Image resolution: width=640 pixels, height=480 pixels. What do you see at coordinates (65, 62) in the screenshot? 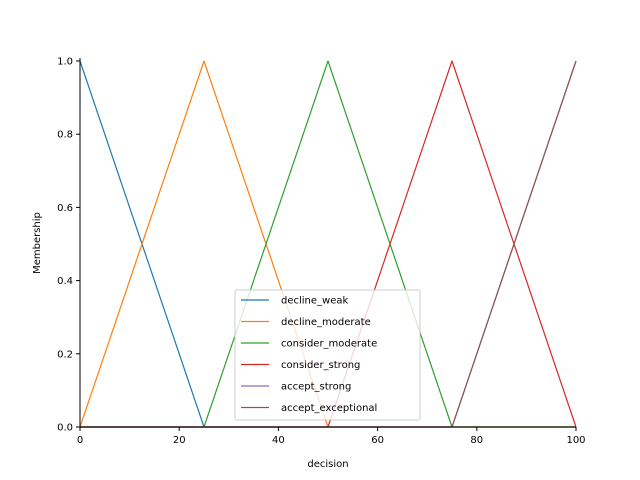
I see `y-tick-label: 1.0` at bounding box center [65, 62].